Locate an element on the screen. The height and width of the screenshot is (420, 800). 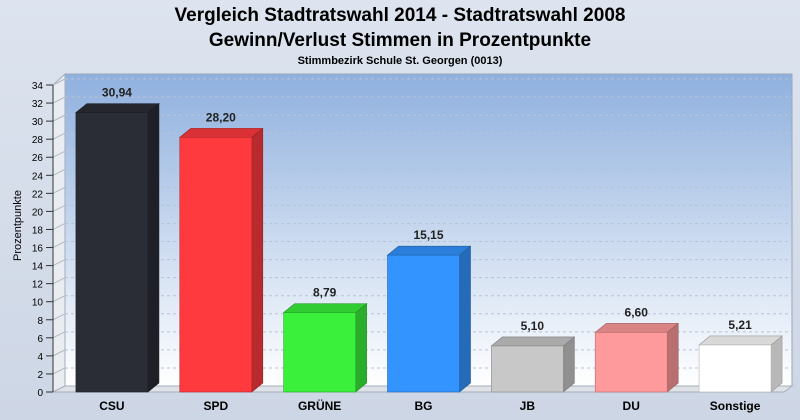
y-tick-label: 0 is located at coordinates (40, 393).